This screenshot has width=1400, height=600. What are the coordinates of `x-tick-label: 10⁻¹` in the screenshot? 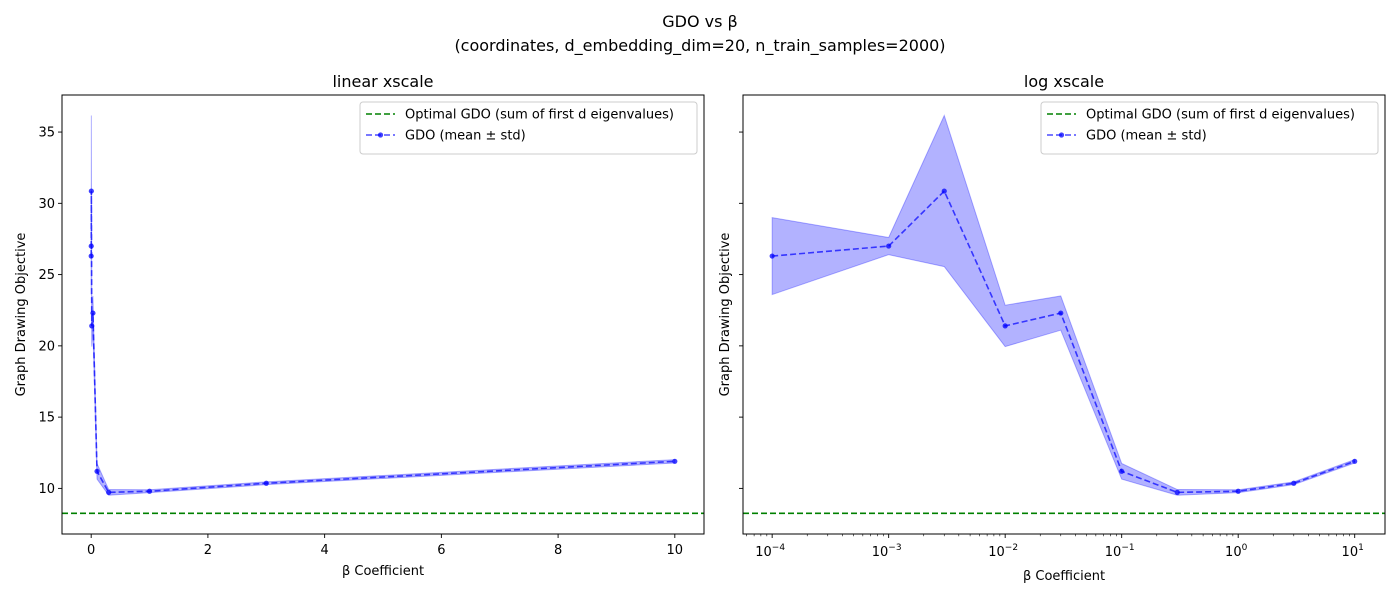 It's located at (1120, 551).